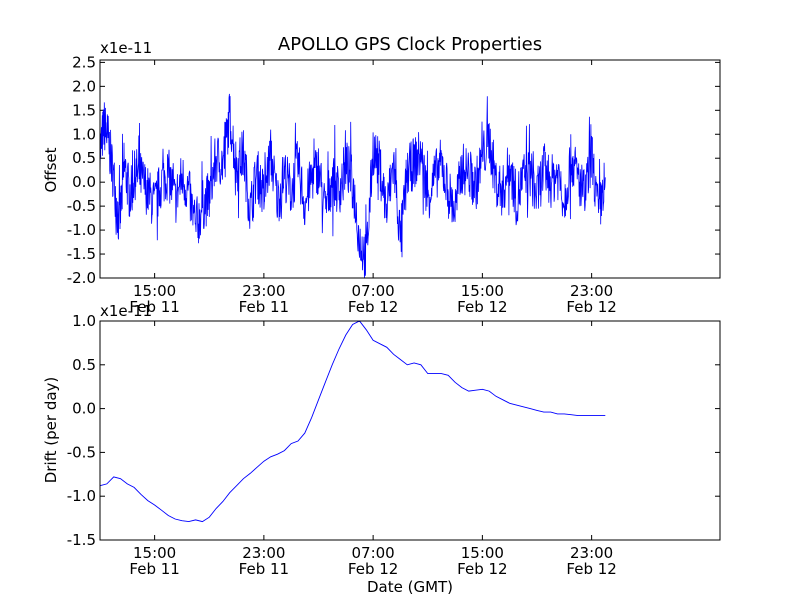  I want to click on drift-y-tick-label: -0.5, so click(81, 452).